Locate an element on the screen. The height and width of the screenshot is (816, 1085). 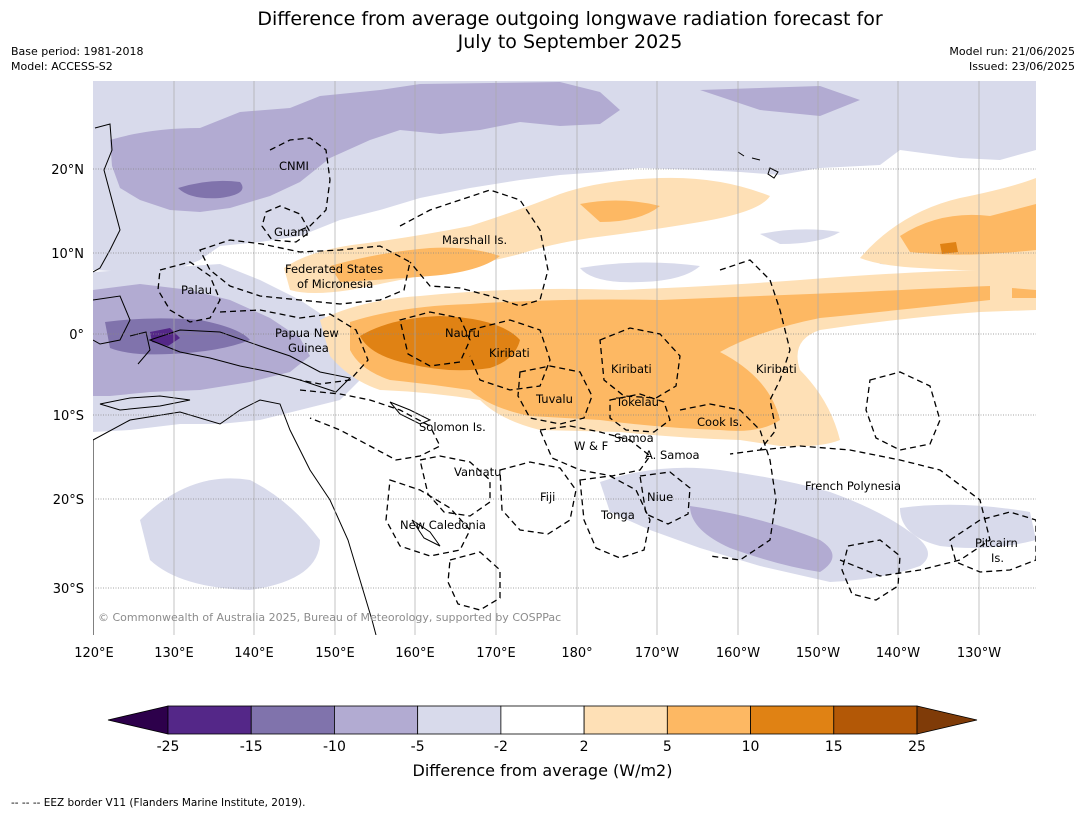
label-fp: French Polynesia is located at coordinates (853, 486).